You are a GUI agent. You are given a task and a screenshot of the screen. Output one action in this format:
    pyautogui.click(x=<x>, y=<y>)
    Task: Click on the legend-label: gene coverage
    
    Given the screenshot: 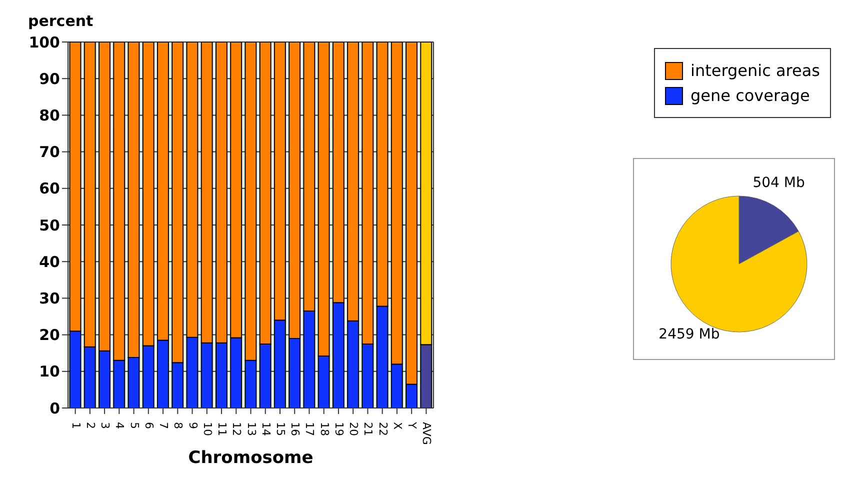 What is the action you would take?
    pyautogui.click(x=750, y=95)
    